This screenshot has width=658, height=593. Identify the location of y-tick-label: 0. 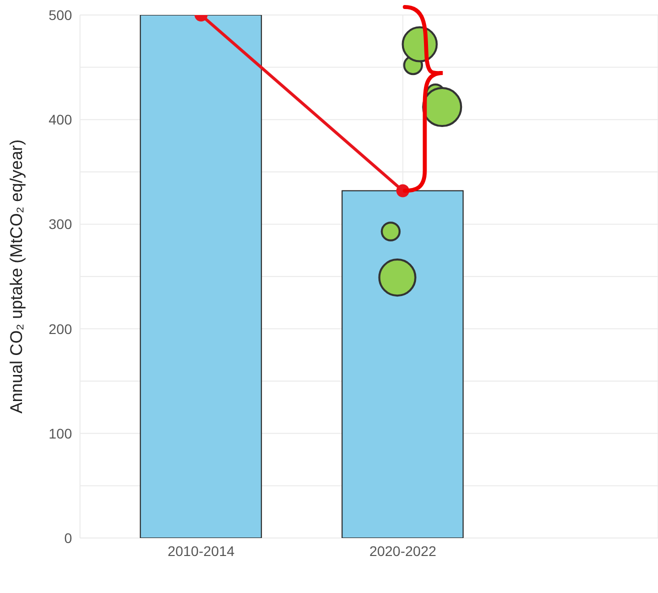
(68, 538).